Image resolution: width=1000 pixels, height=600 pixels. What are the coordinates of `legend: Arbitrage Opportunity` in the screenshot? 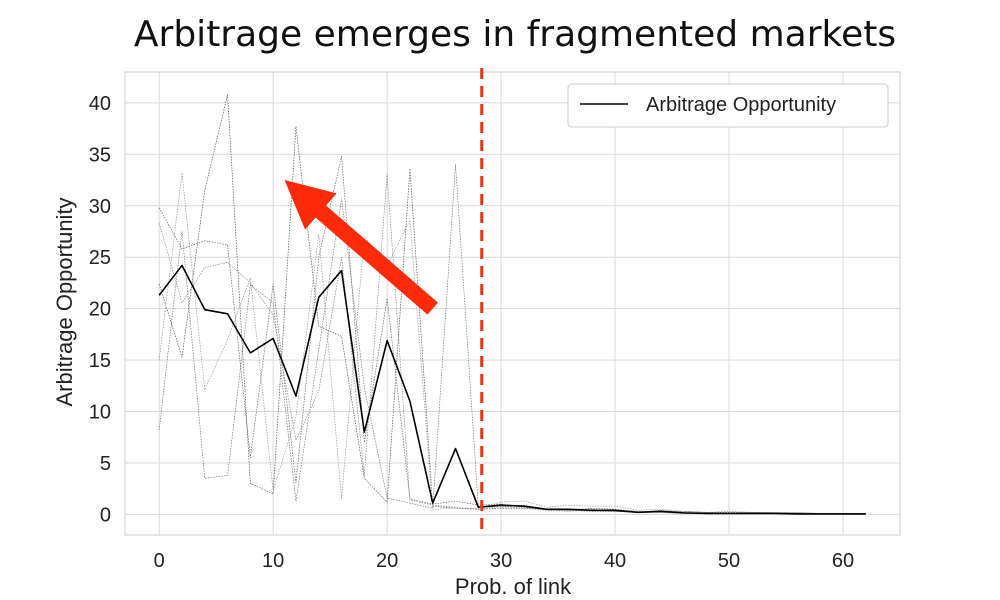 It's located at (728, 105).